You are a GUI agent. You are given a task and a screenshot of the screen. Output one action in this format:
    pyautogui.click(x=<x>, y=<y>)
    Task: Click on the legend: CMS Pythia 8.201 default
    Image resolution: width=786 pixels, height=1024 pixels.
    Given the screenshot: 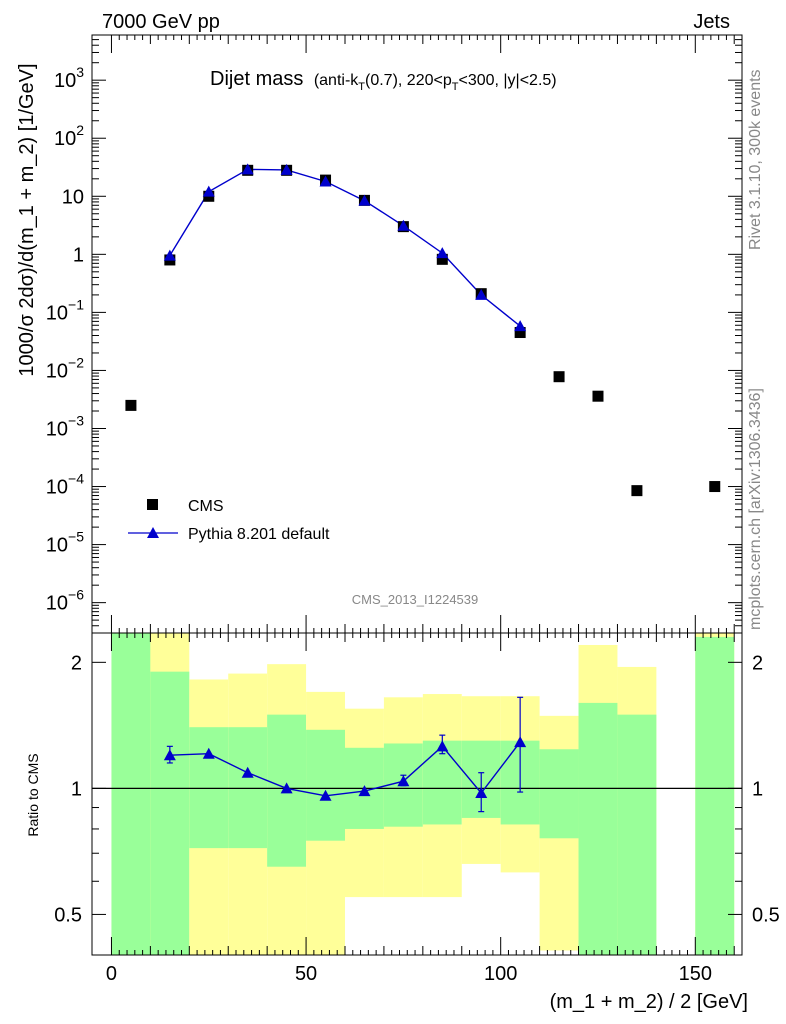 What is the action you would take?
    pyautogui.click(x=229, y=520)
    